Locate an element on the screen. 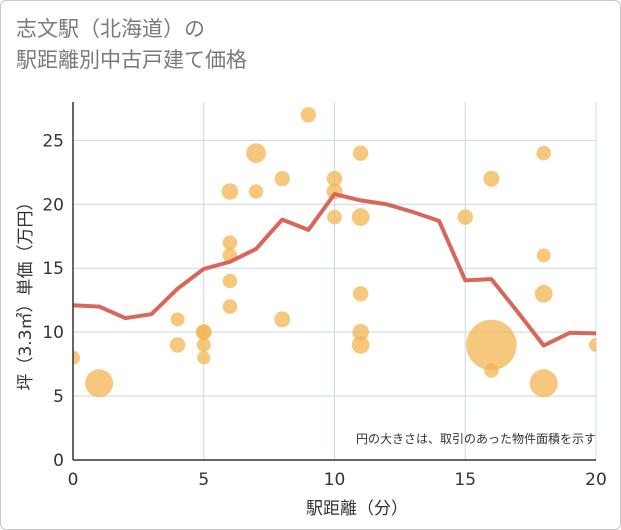 This screenshot has width=621, height=530. chart-title-line-1: 志文駅（北海道）の is located at coordinates (110, 29).